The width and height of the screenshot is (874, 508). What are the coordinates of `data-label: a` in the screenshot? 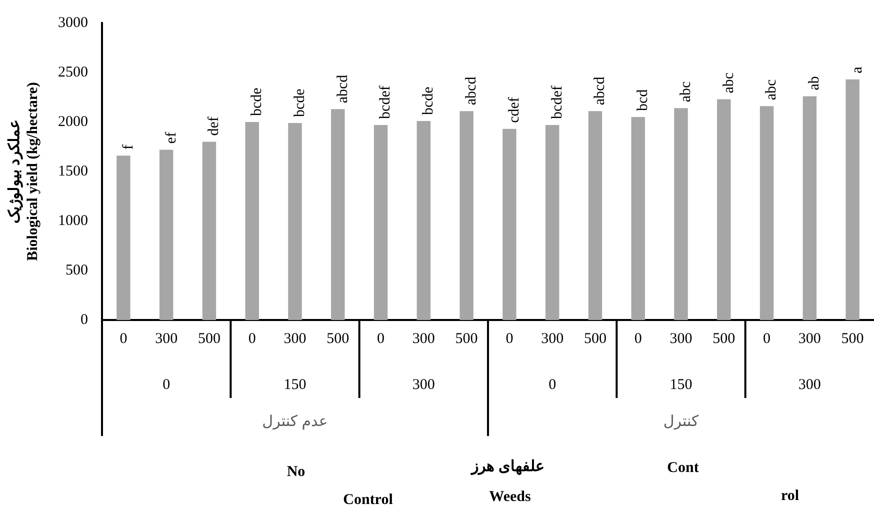 It's located at (857, 70).